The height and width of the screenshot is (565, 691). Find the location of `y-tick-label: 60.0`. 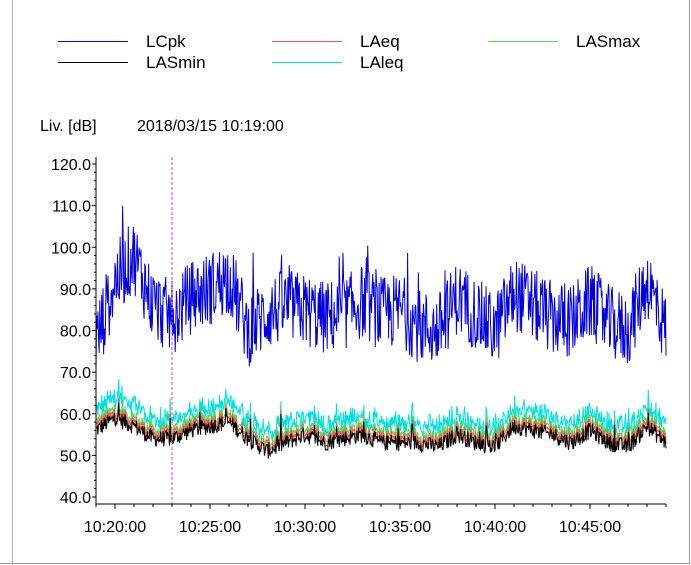

y-tick-label: 60.0 is located at coordinates (75, 415).